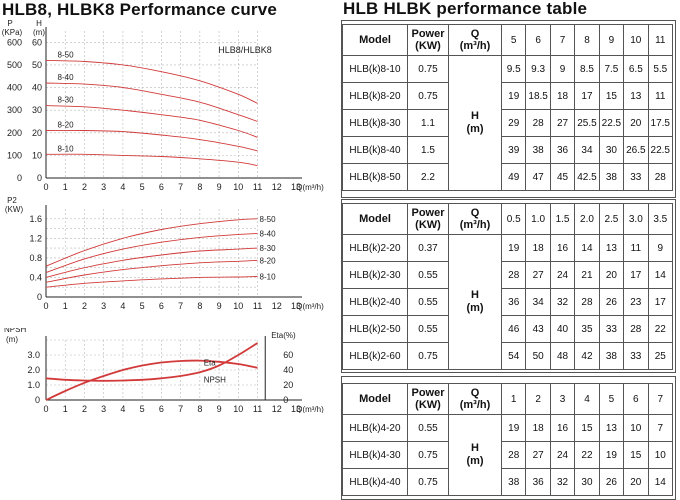 The image size is (680, 500). What do you see at coordinates (587, 482) in the screenshot?
I see `cell-head-value: 30` at bounding box center [587, 482].